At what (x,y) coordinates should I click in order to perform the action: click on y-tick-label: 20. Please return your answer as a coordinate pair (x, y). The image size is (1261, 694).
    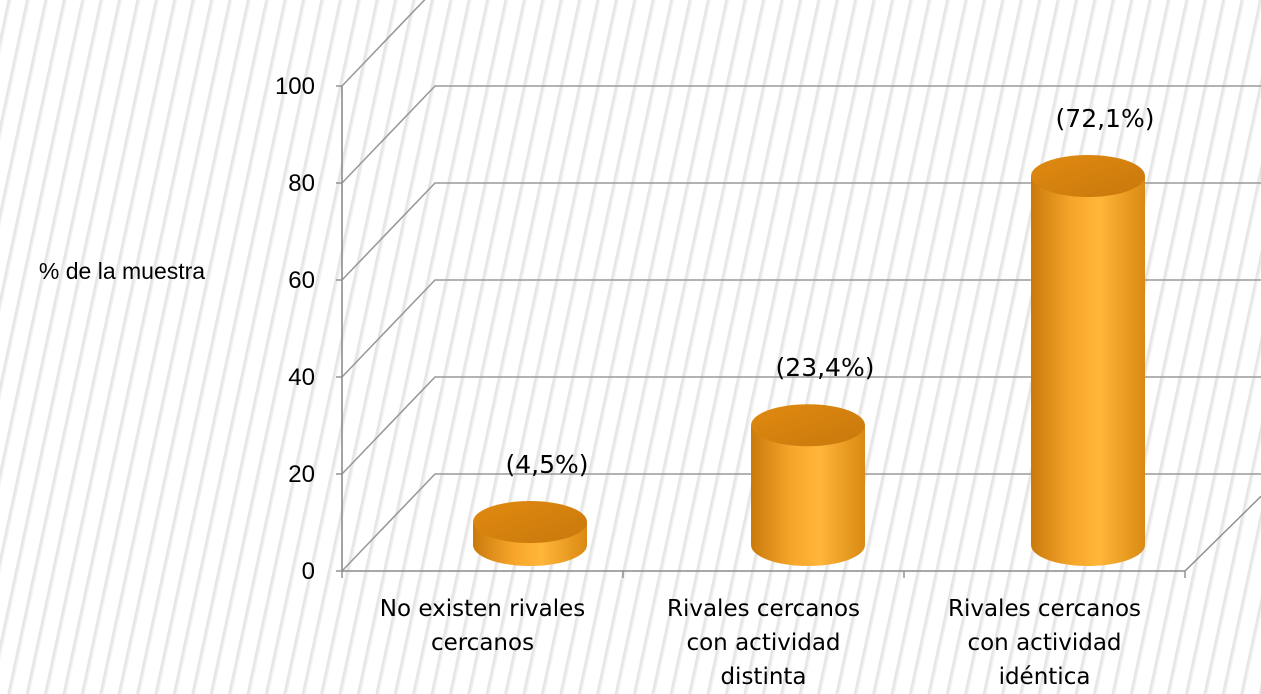
    Looking at the image, I should click on (301, 474).